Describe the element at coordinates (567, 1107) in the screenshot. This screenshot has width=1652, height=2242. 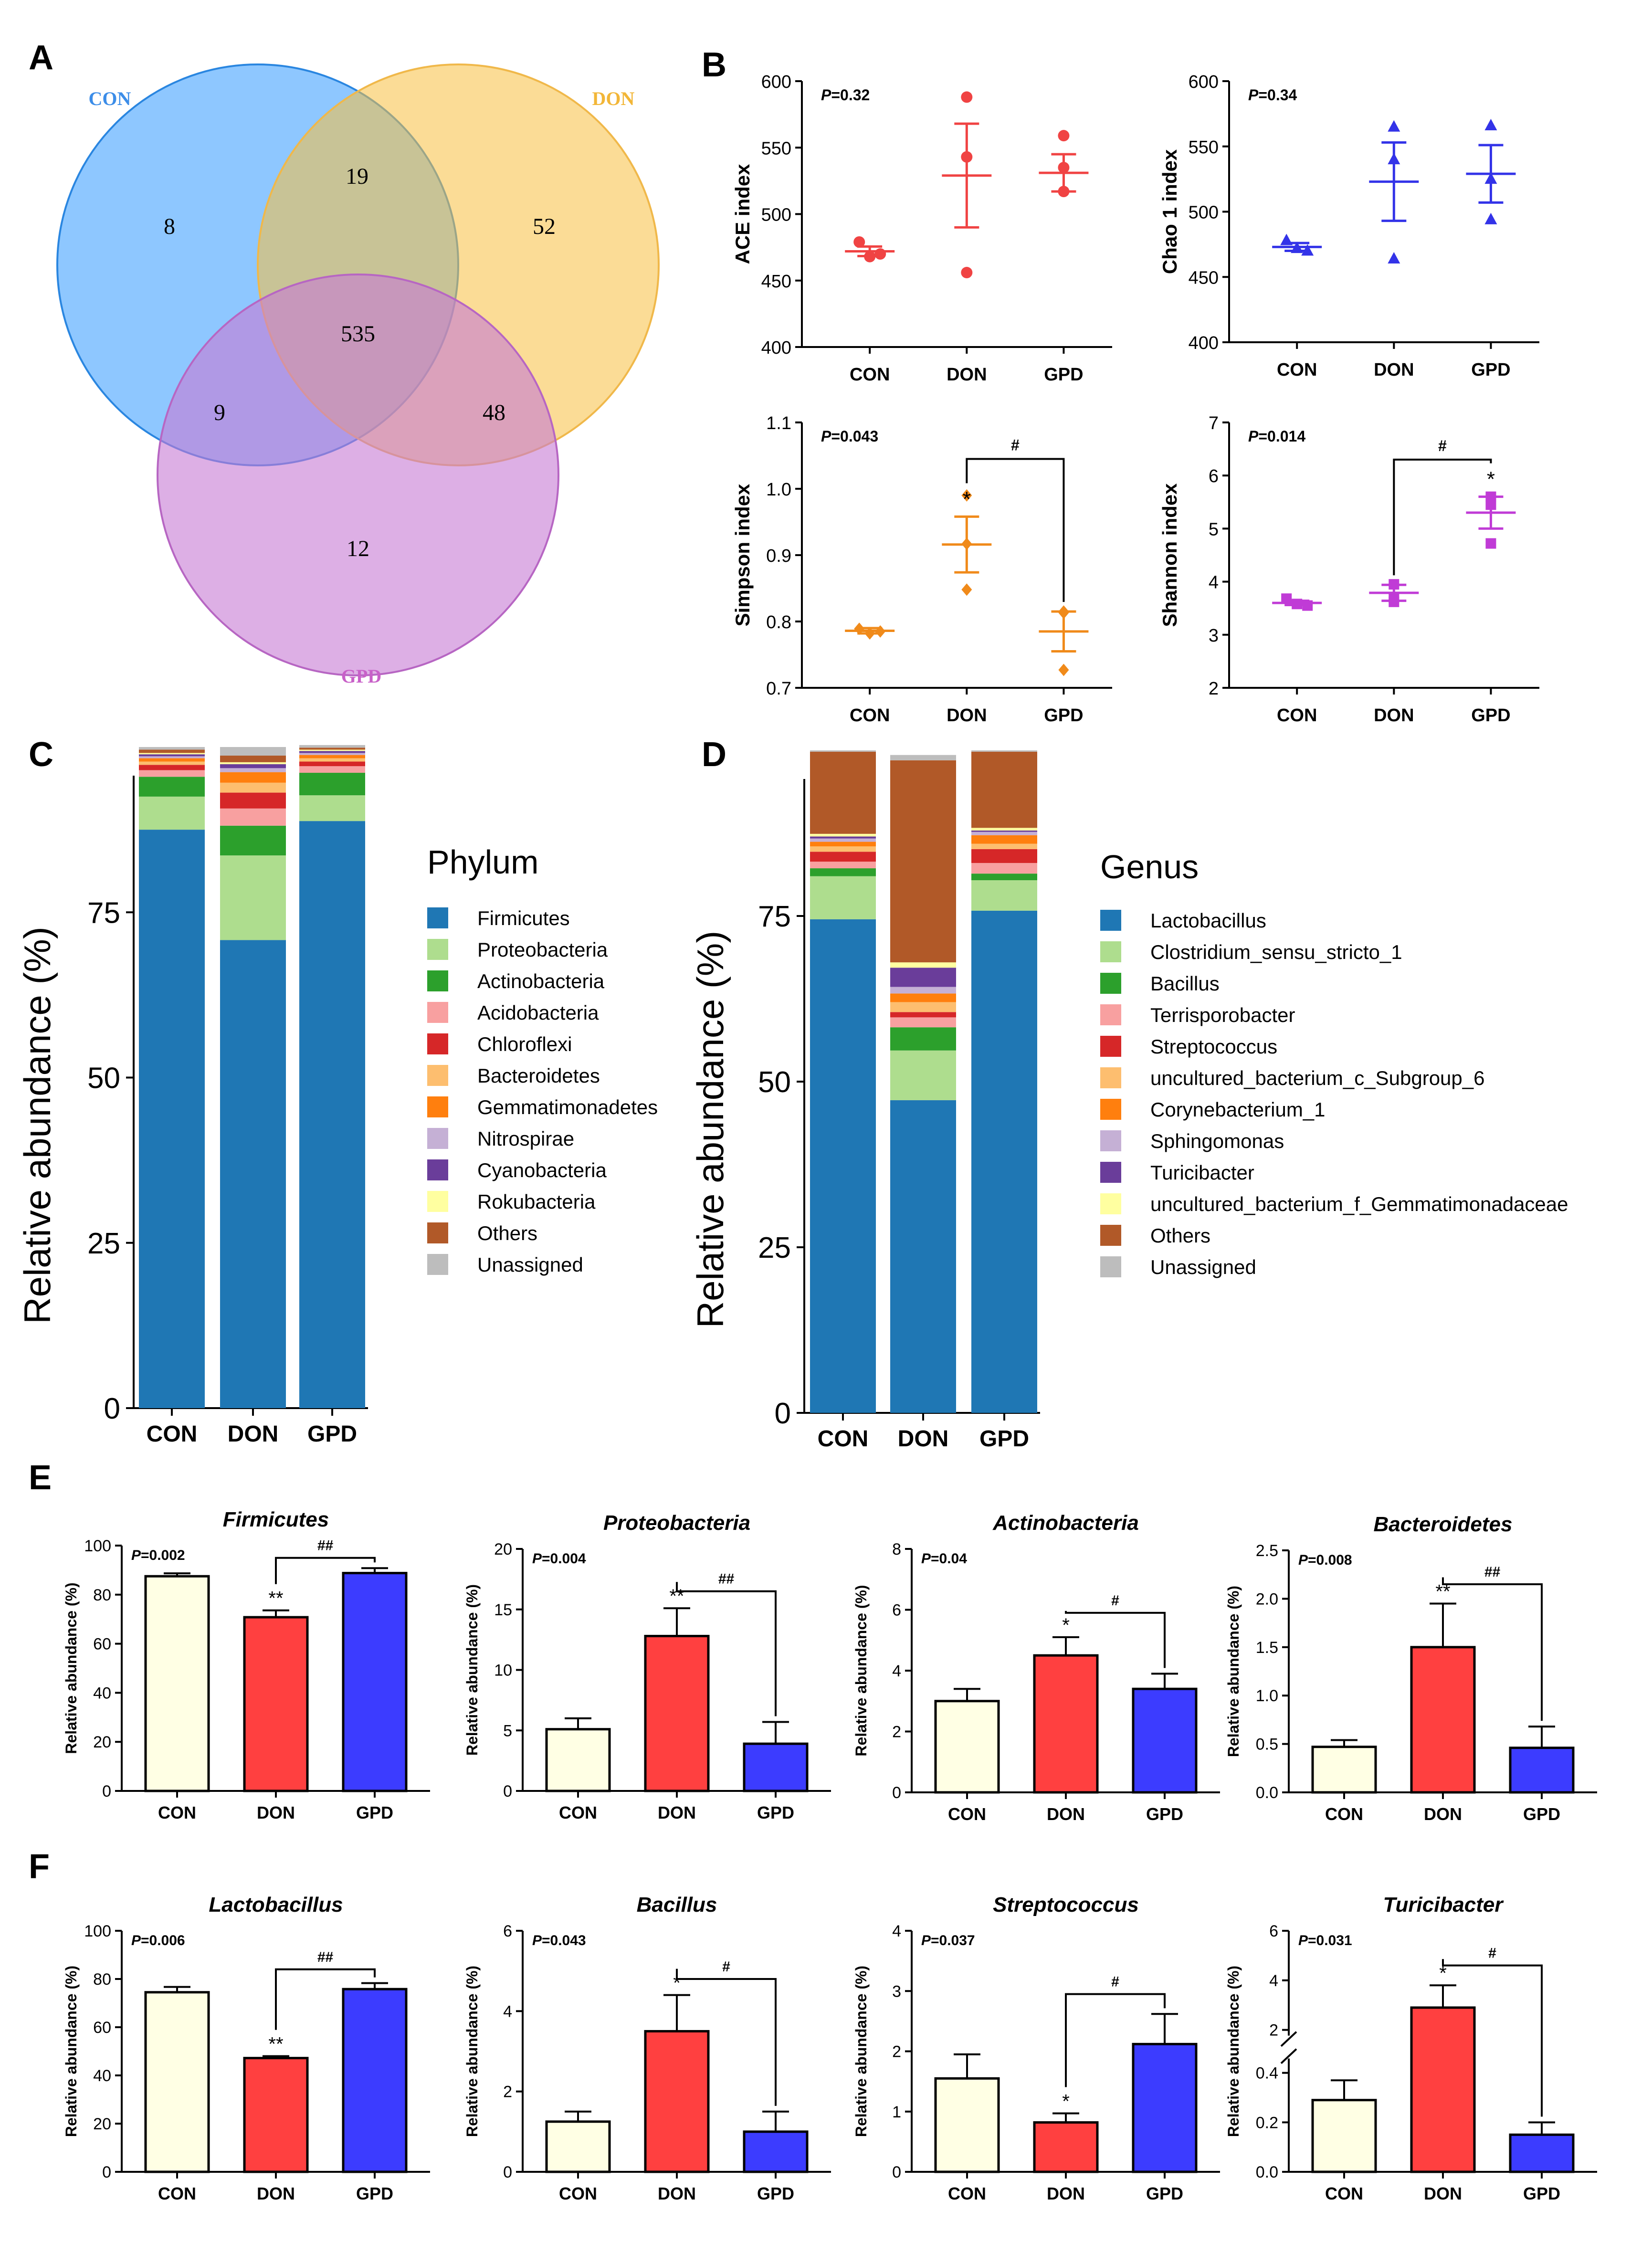
I see `legend-label: Gemmatimonadetes` at that location.